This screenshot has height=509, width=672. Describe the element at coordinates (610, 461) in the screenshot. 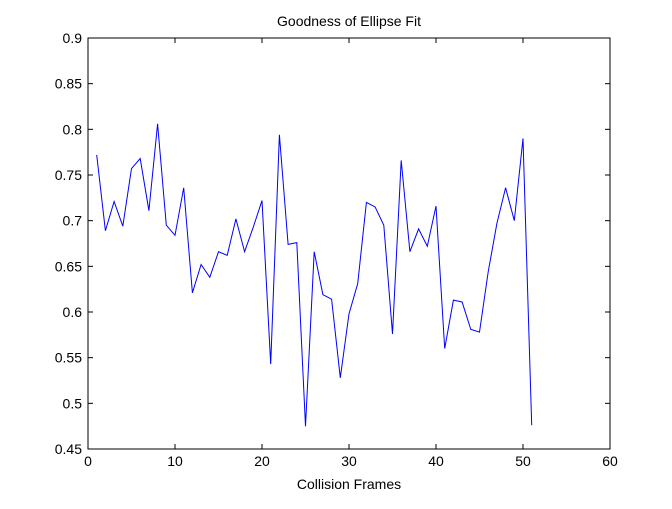

I see `x-tick-label: 60` at that location.